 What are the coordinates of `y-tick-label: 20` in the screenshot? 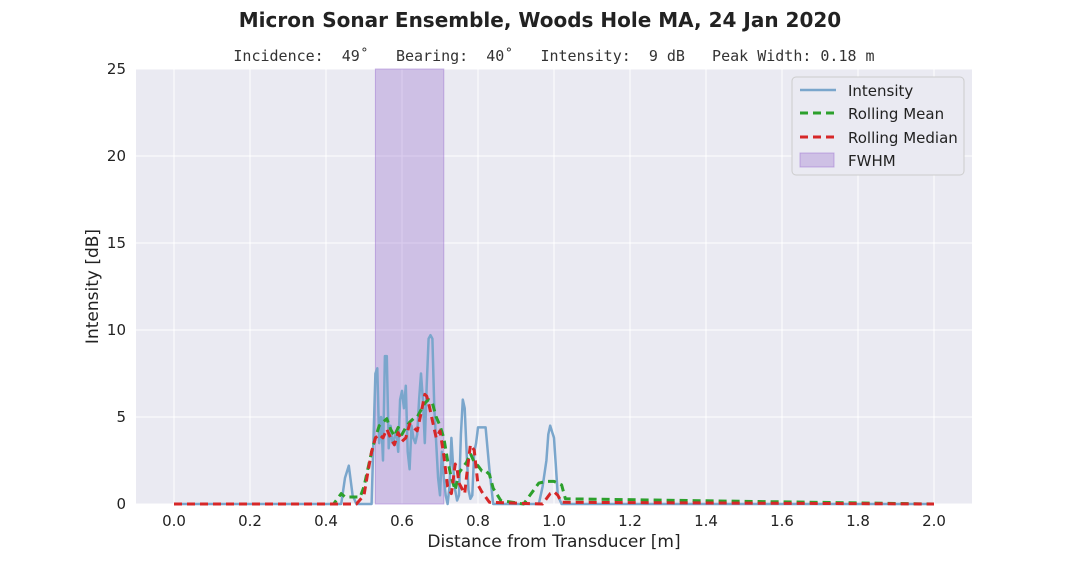 It's located at (116, 156).